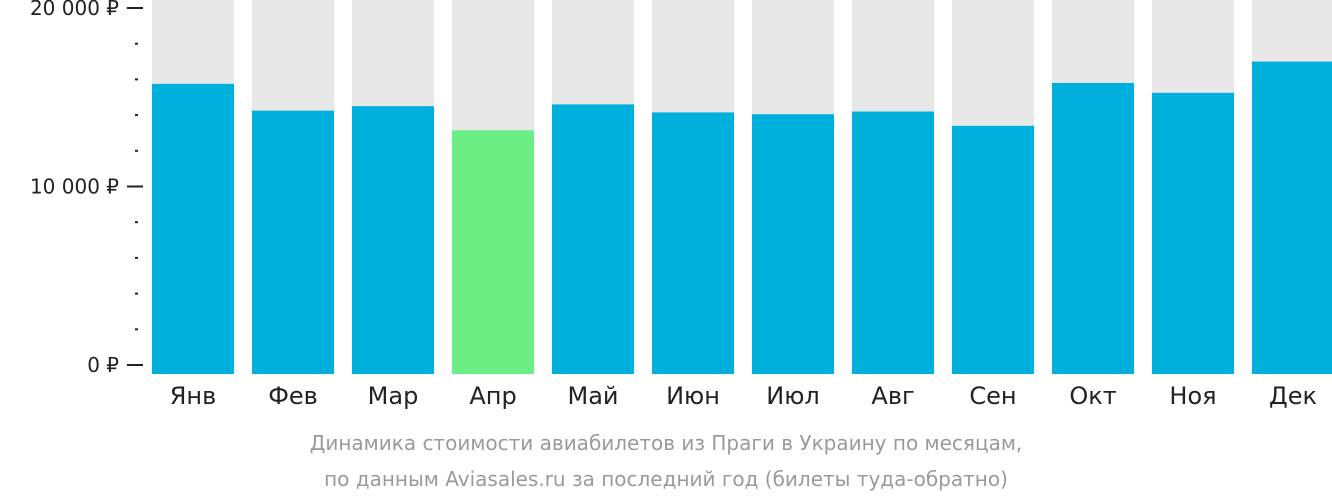 The height and width of the screenshot is (502, 1332). What do you see at coordinates (592, 396) in the screenshot?
I see `x-category-label: Май` at bounding box center [592, 396].